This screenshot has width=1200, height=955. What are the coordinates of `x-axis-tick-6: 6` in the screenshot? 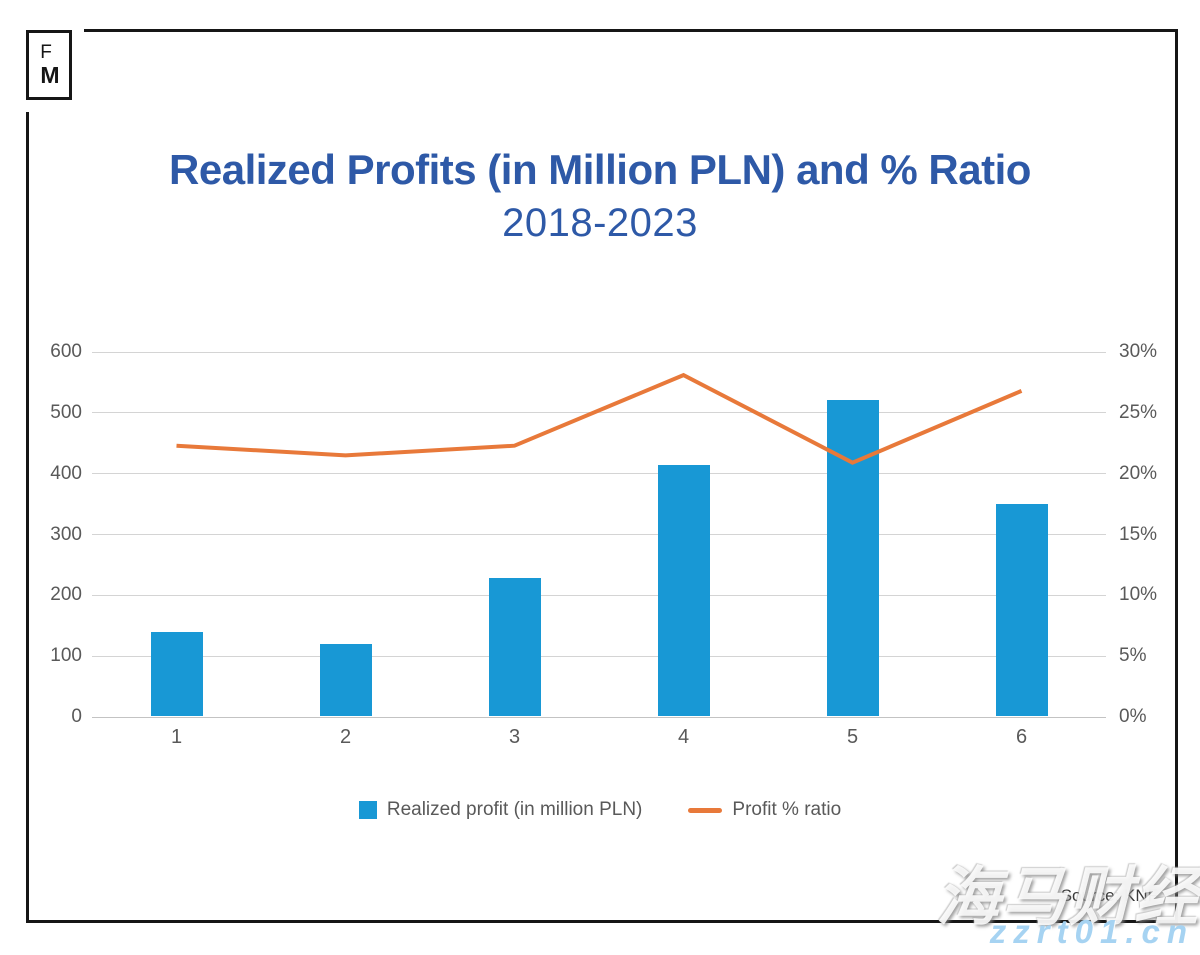 It's located at (1021, 737).